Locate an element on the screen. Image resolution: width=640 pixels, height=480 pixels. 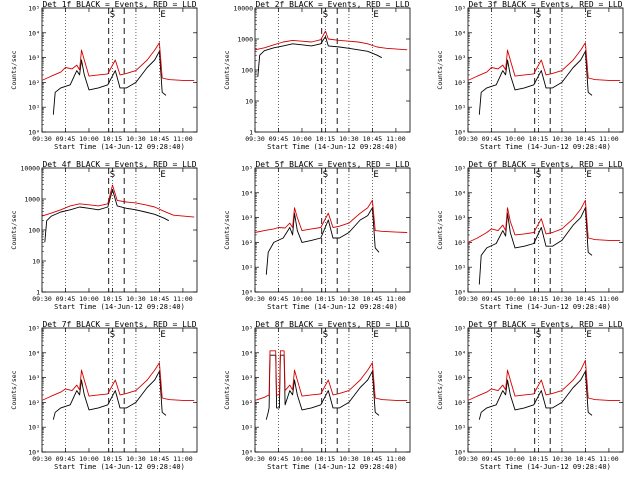
panel-title: Det 3f BLACK = Events, RED = LLD is located at coordinates (545, 4).